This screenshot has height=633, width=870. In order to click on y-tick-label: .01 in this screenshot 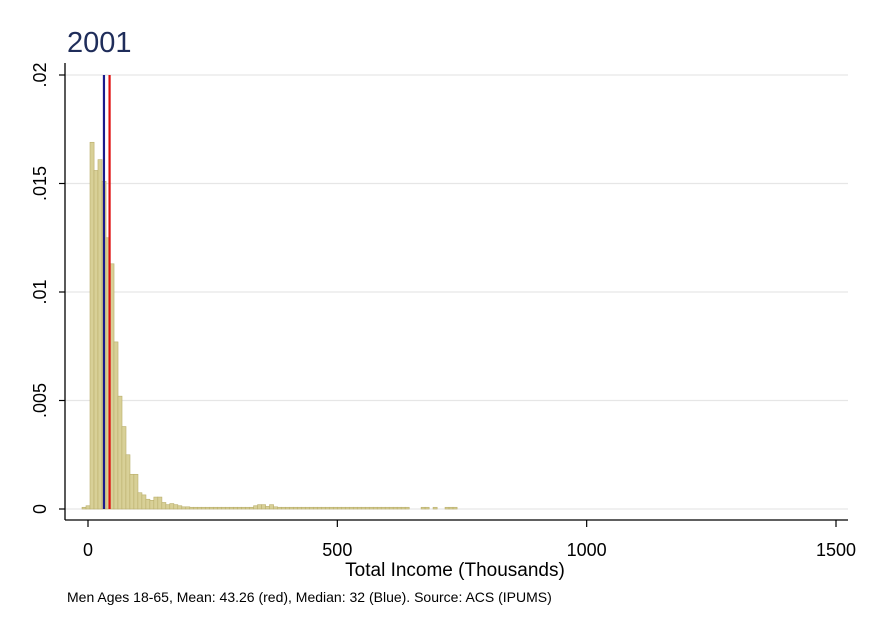, I will do `click(40, 291)`.